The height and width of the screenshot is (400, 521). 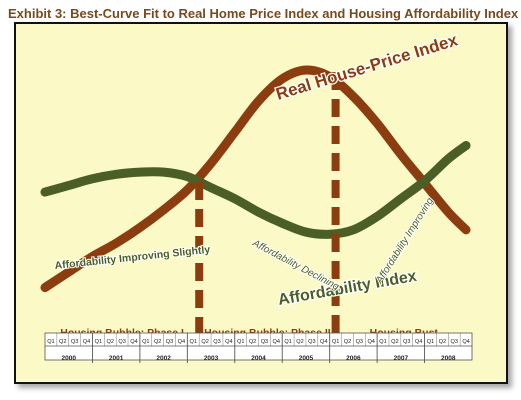 What do you see at coordinates (132, 258) in the screenshot?
I see `annotation-label: Affordability Improving Slightly` at bounding box center [132, 258].